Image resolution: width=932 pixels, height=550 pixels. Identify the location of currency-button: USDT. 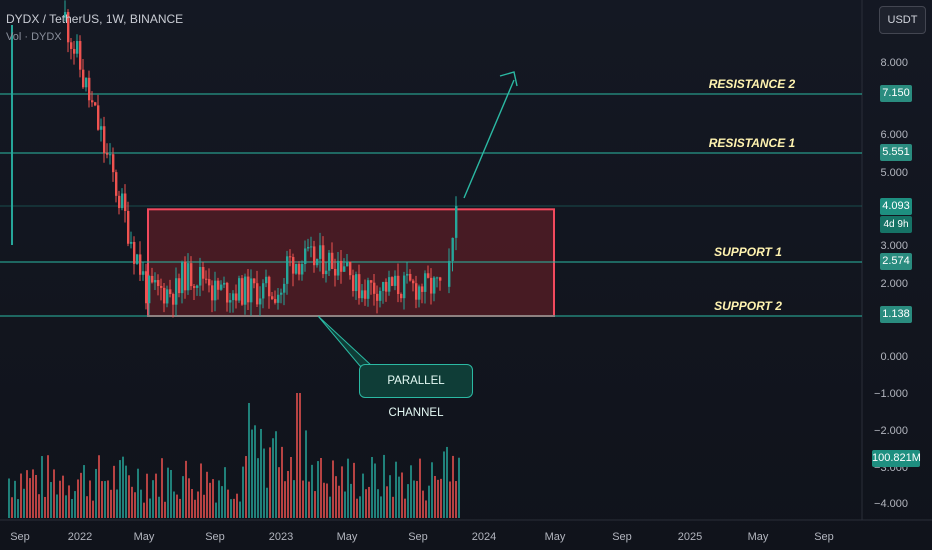
(902, 20).